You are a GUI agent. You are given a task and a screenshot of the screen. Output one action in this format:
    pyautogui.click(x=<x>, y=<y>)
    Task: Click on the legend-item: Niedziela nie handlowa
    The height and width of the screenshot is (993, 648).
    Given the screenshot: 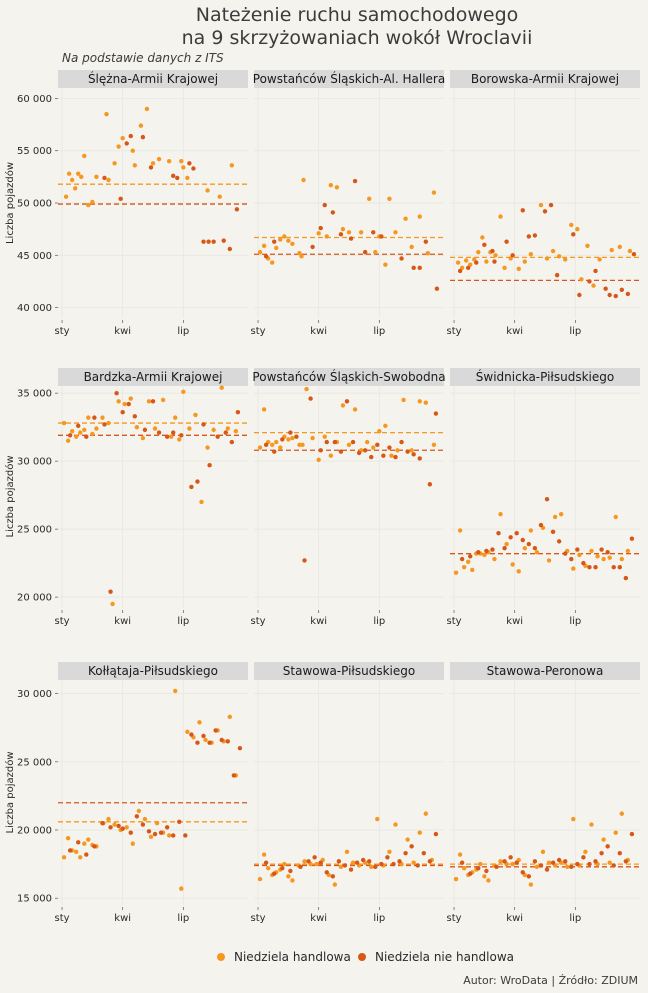 What is the action you would take?
    pyautogui.click(x=436, y=957)
    